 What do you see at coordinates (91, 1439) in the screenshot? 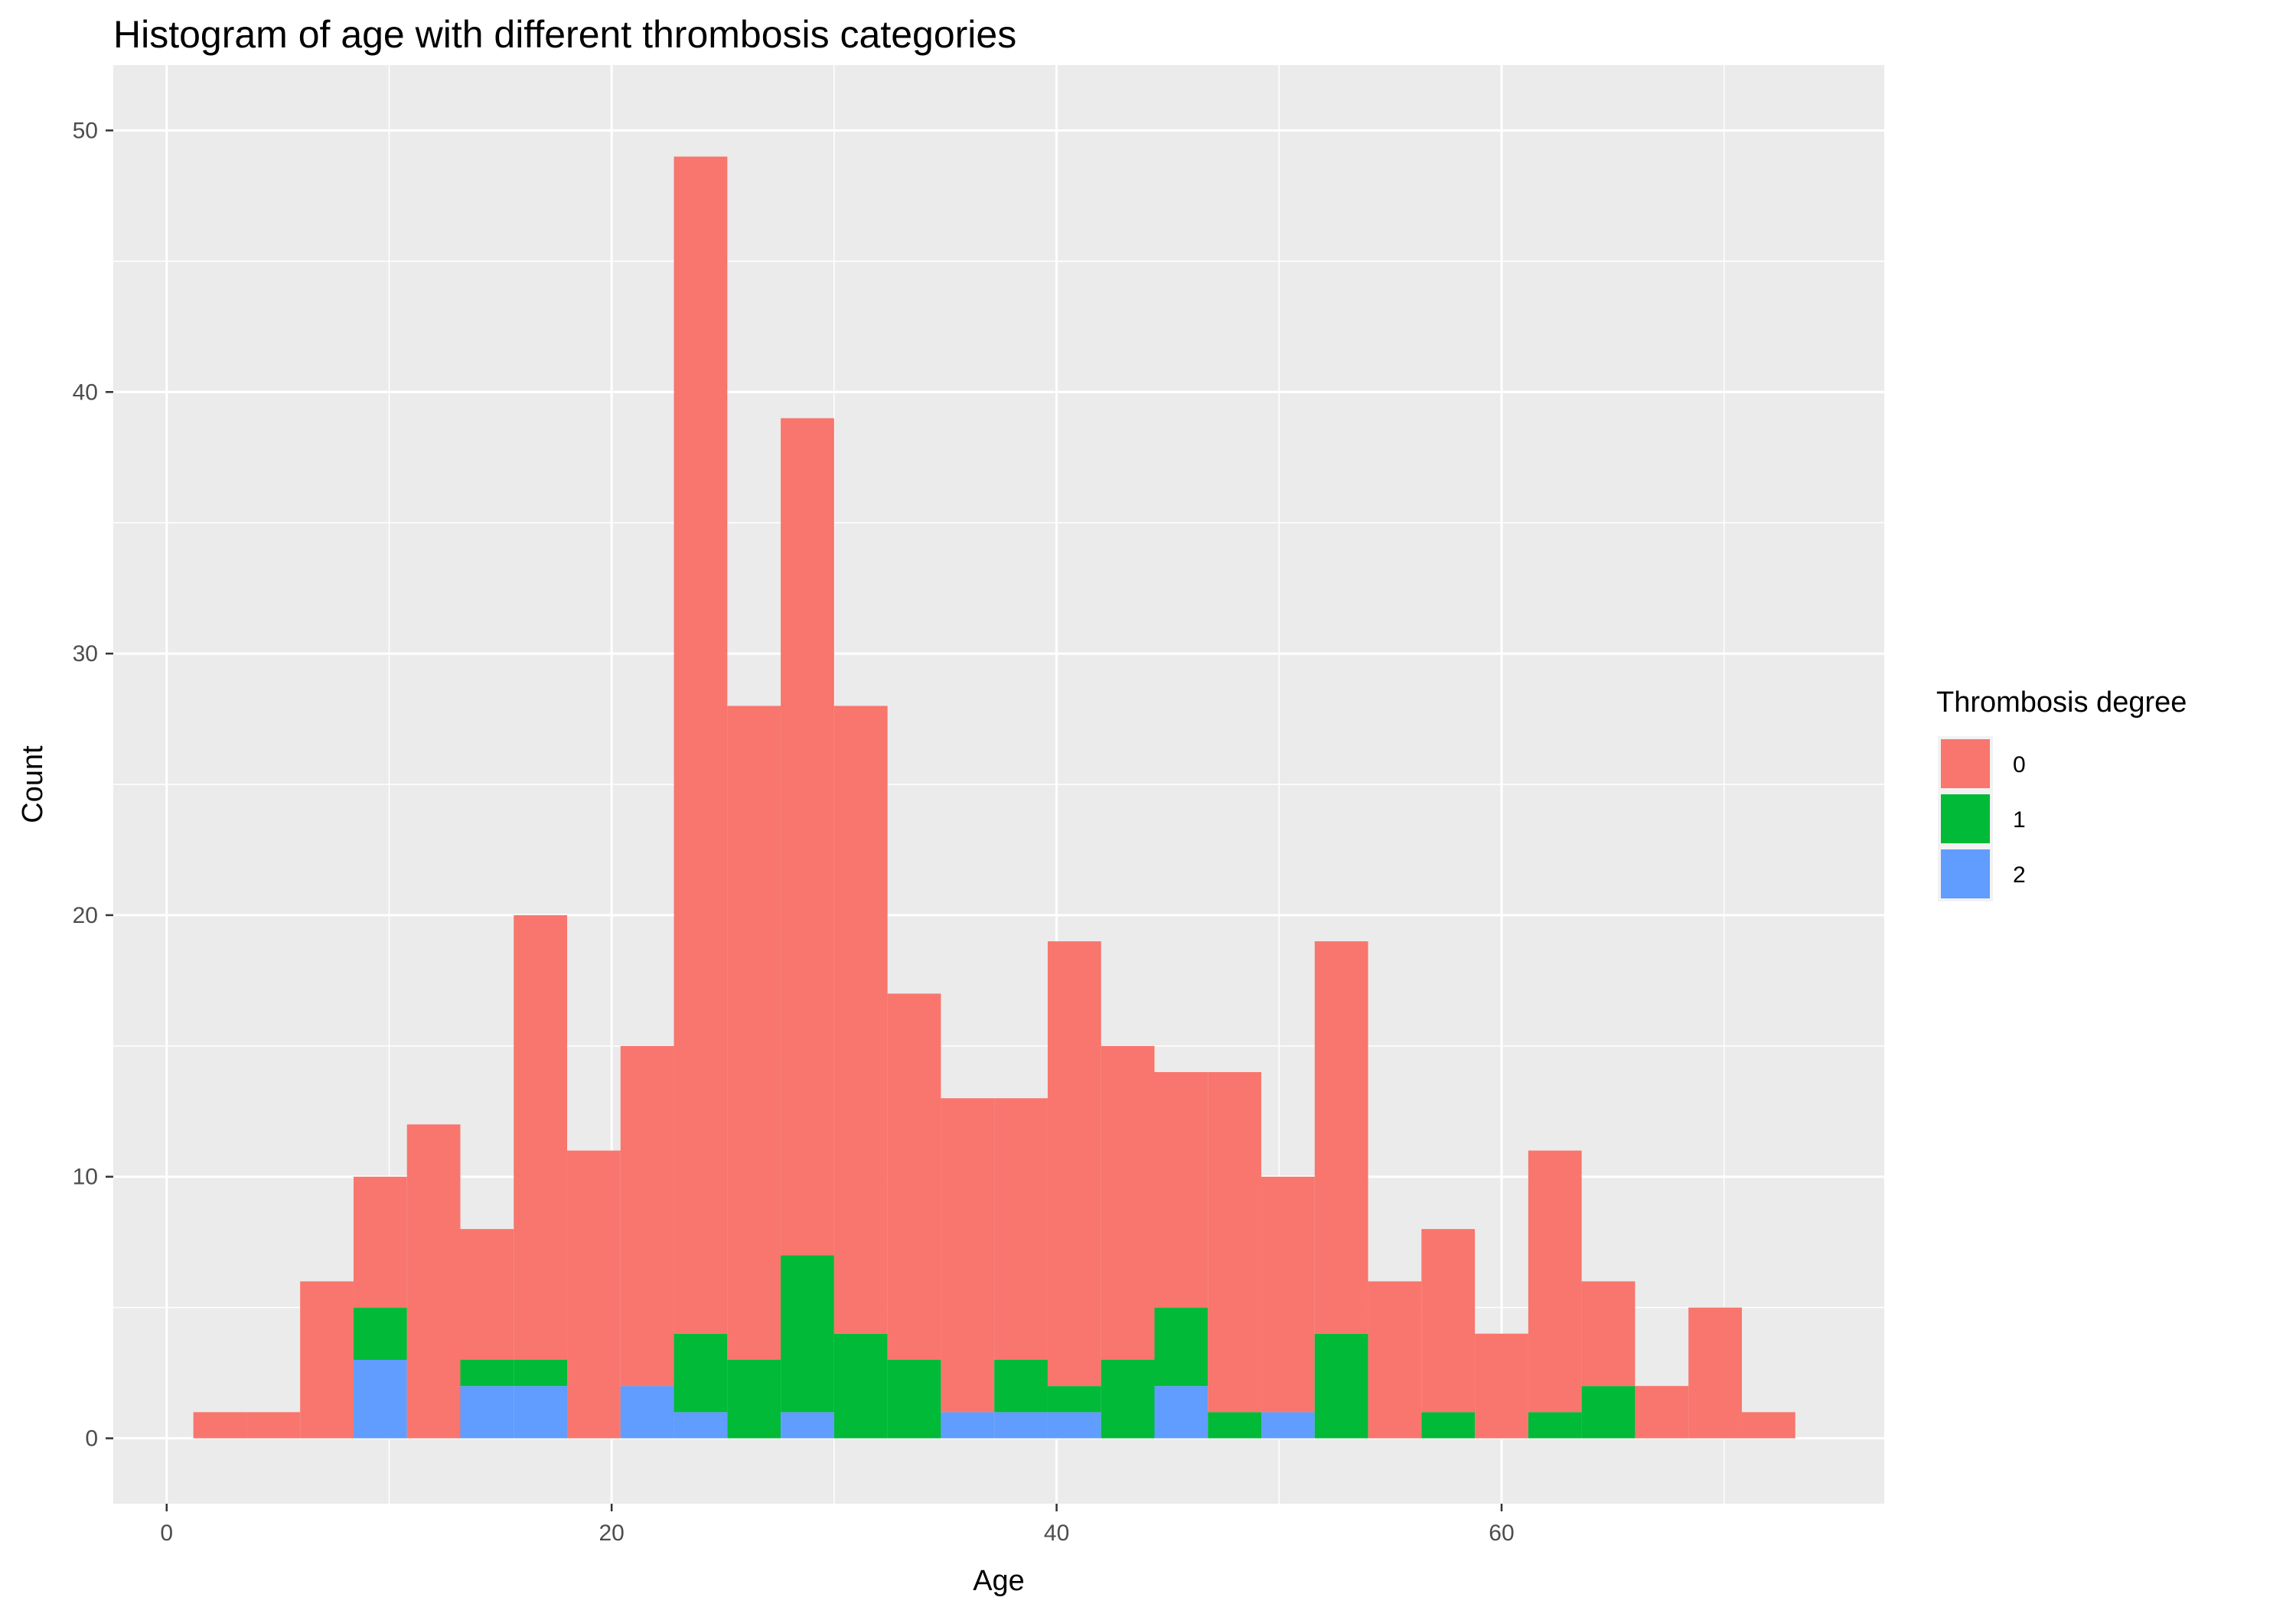
I see `y-tick-label: 0` at bounding box center [91, 1439].